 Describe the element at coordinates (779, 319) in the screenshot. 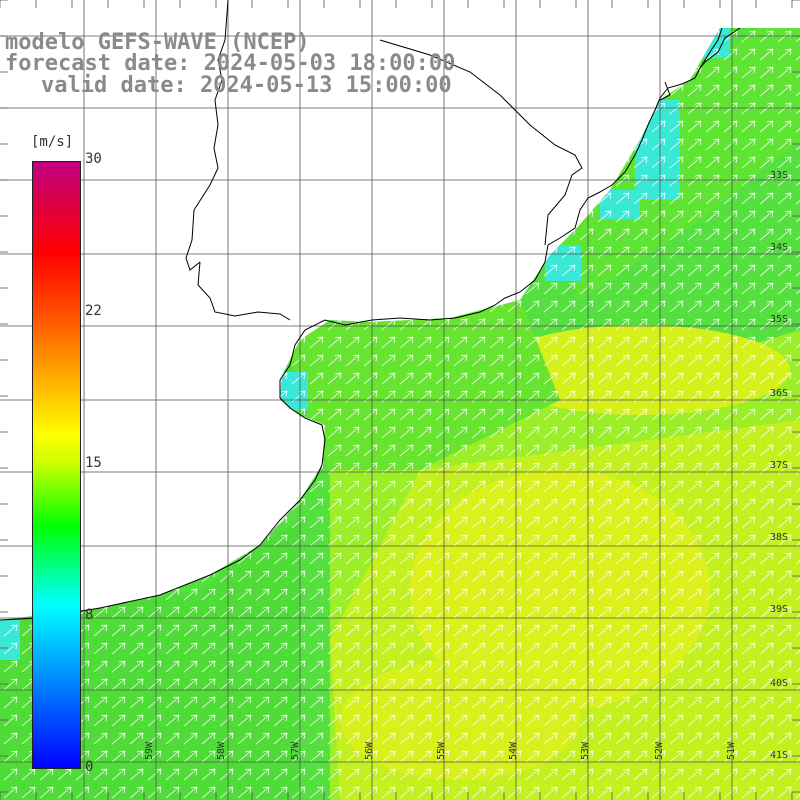

I see `lat-label: 35S` at that location.